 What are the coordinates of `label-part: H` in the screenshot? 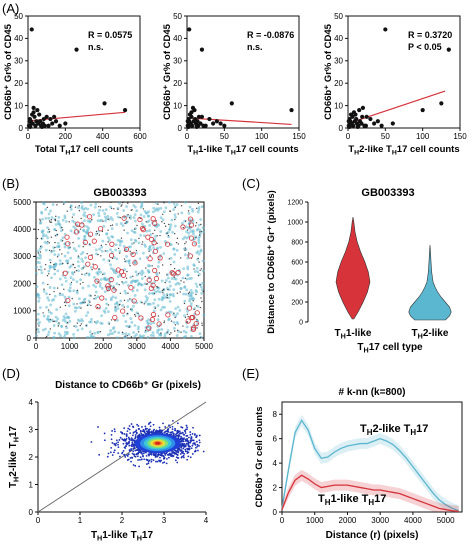 It's located at (394, 152).